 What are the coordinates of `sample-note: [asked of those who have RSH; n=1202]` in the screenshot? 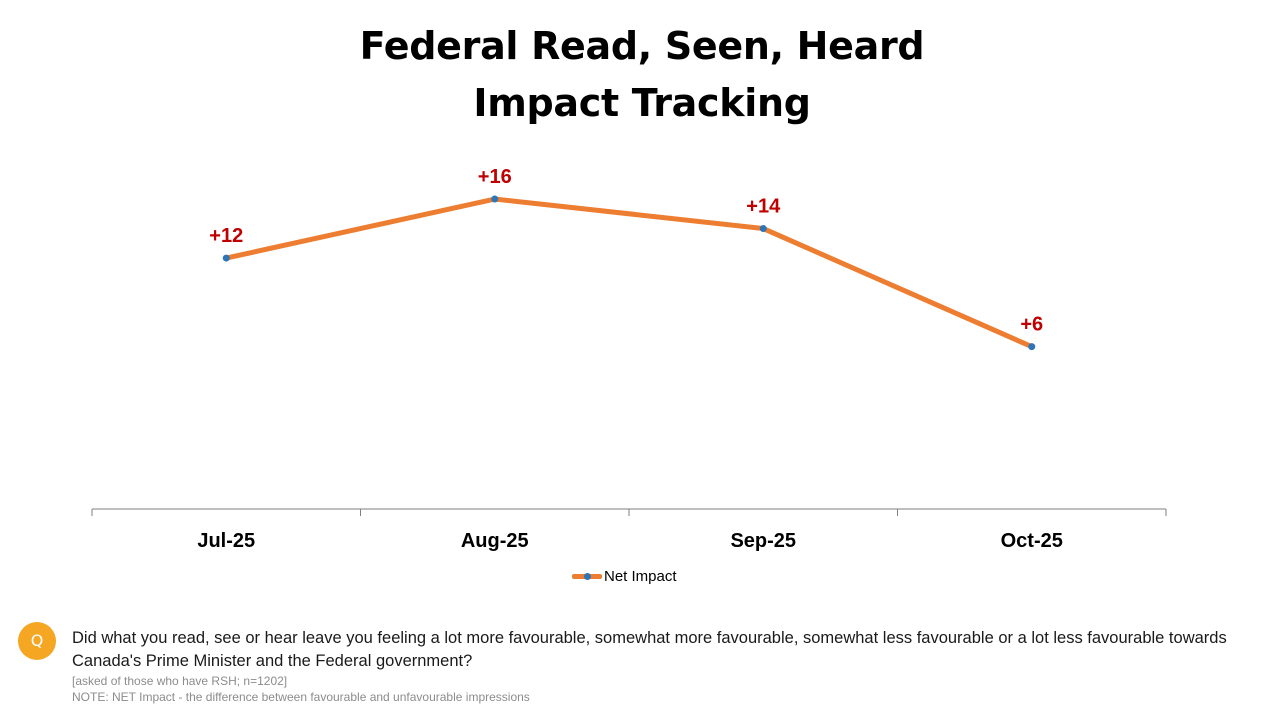 It's located at (180, 681).